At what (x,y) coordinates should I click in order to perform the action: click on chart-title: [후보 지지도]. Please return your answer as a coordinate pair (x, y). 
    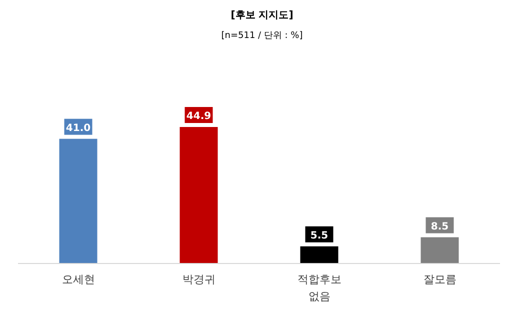
    Looking at the image, I should click on (262, 15).